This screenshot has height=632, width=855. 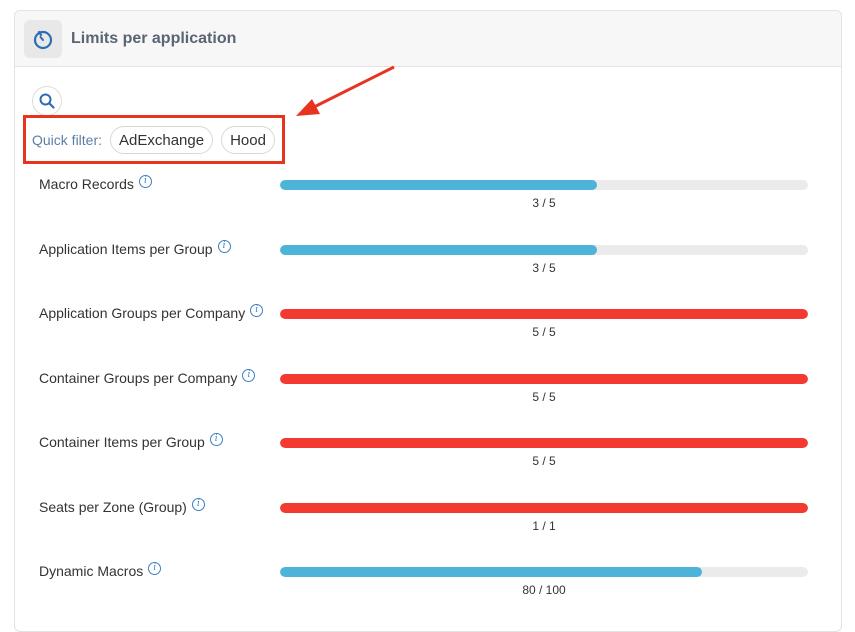 I want to click on quick-filter: Quick filter: AdExchange Hood, so click(x=157, y=140).